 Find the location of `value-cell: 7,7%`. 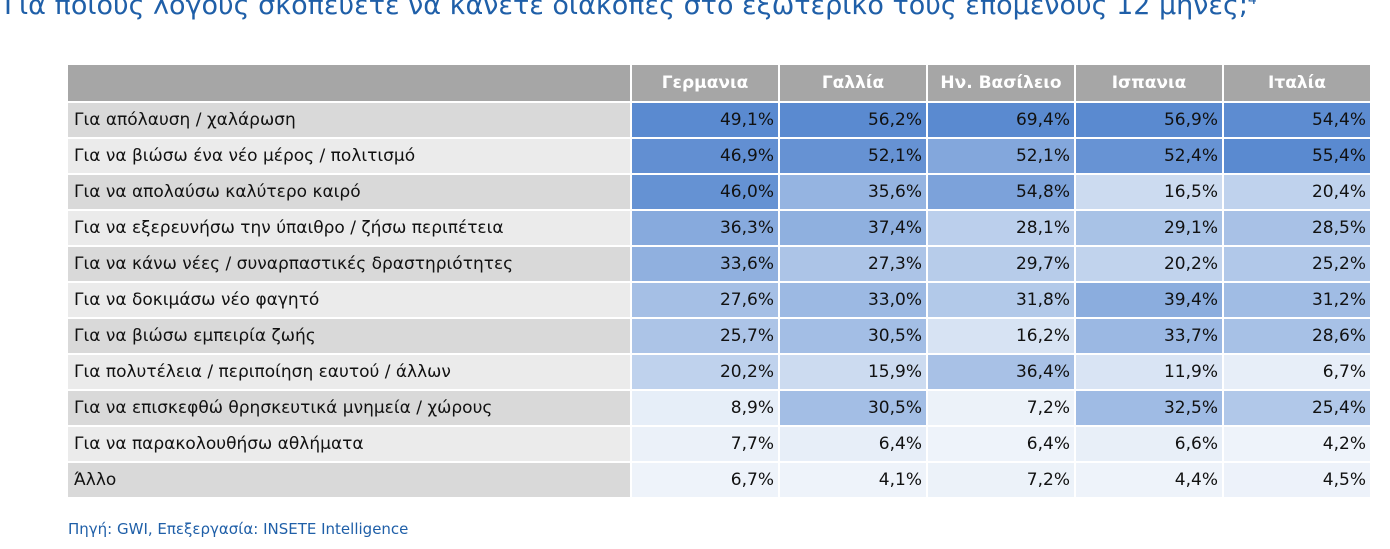

value-cell: 7,7% is located at coordinates (705, 445).